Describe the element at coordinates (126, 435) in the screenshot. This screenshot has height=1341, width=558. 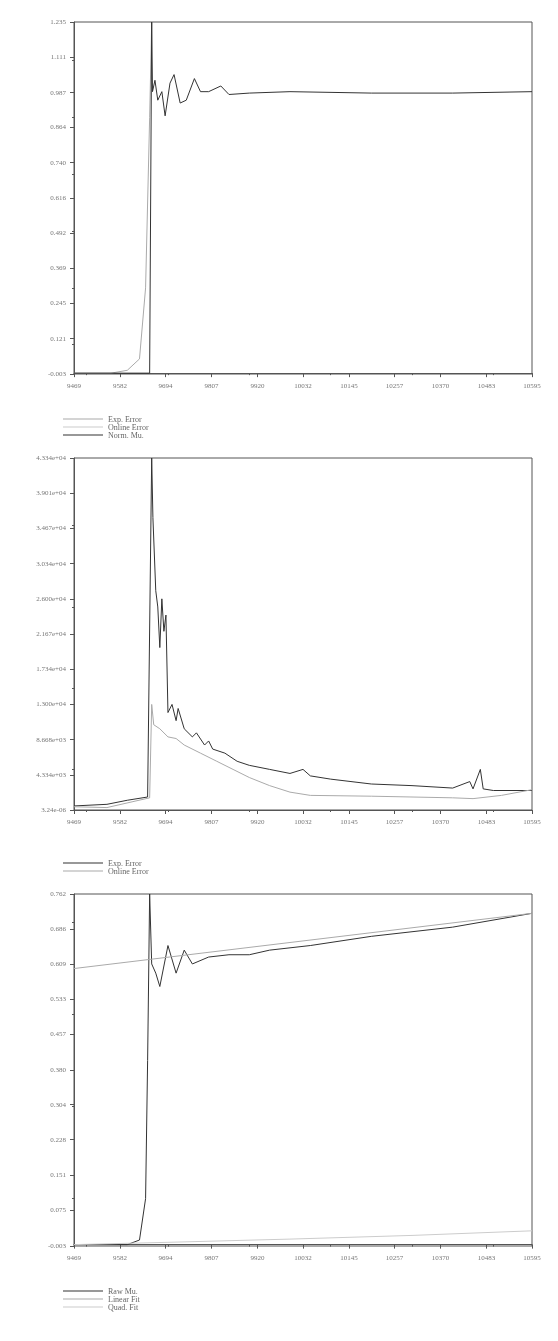
I see `legend-label: Norm. Mu.` at that location.